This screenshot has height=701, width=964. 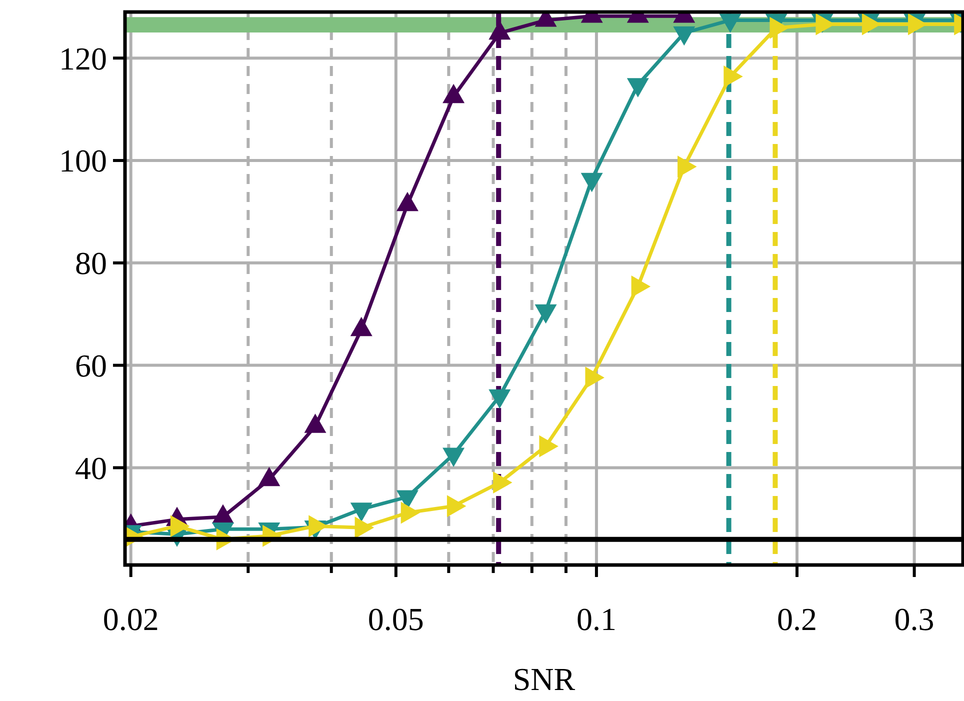 I want to click on y-tick-label: 100, so click(x=83, y=160).